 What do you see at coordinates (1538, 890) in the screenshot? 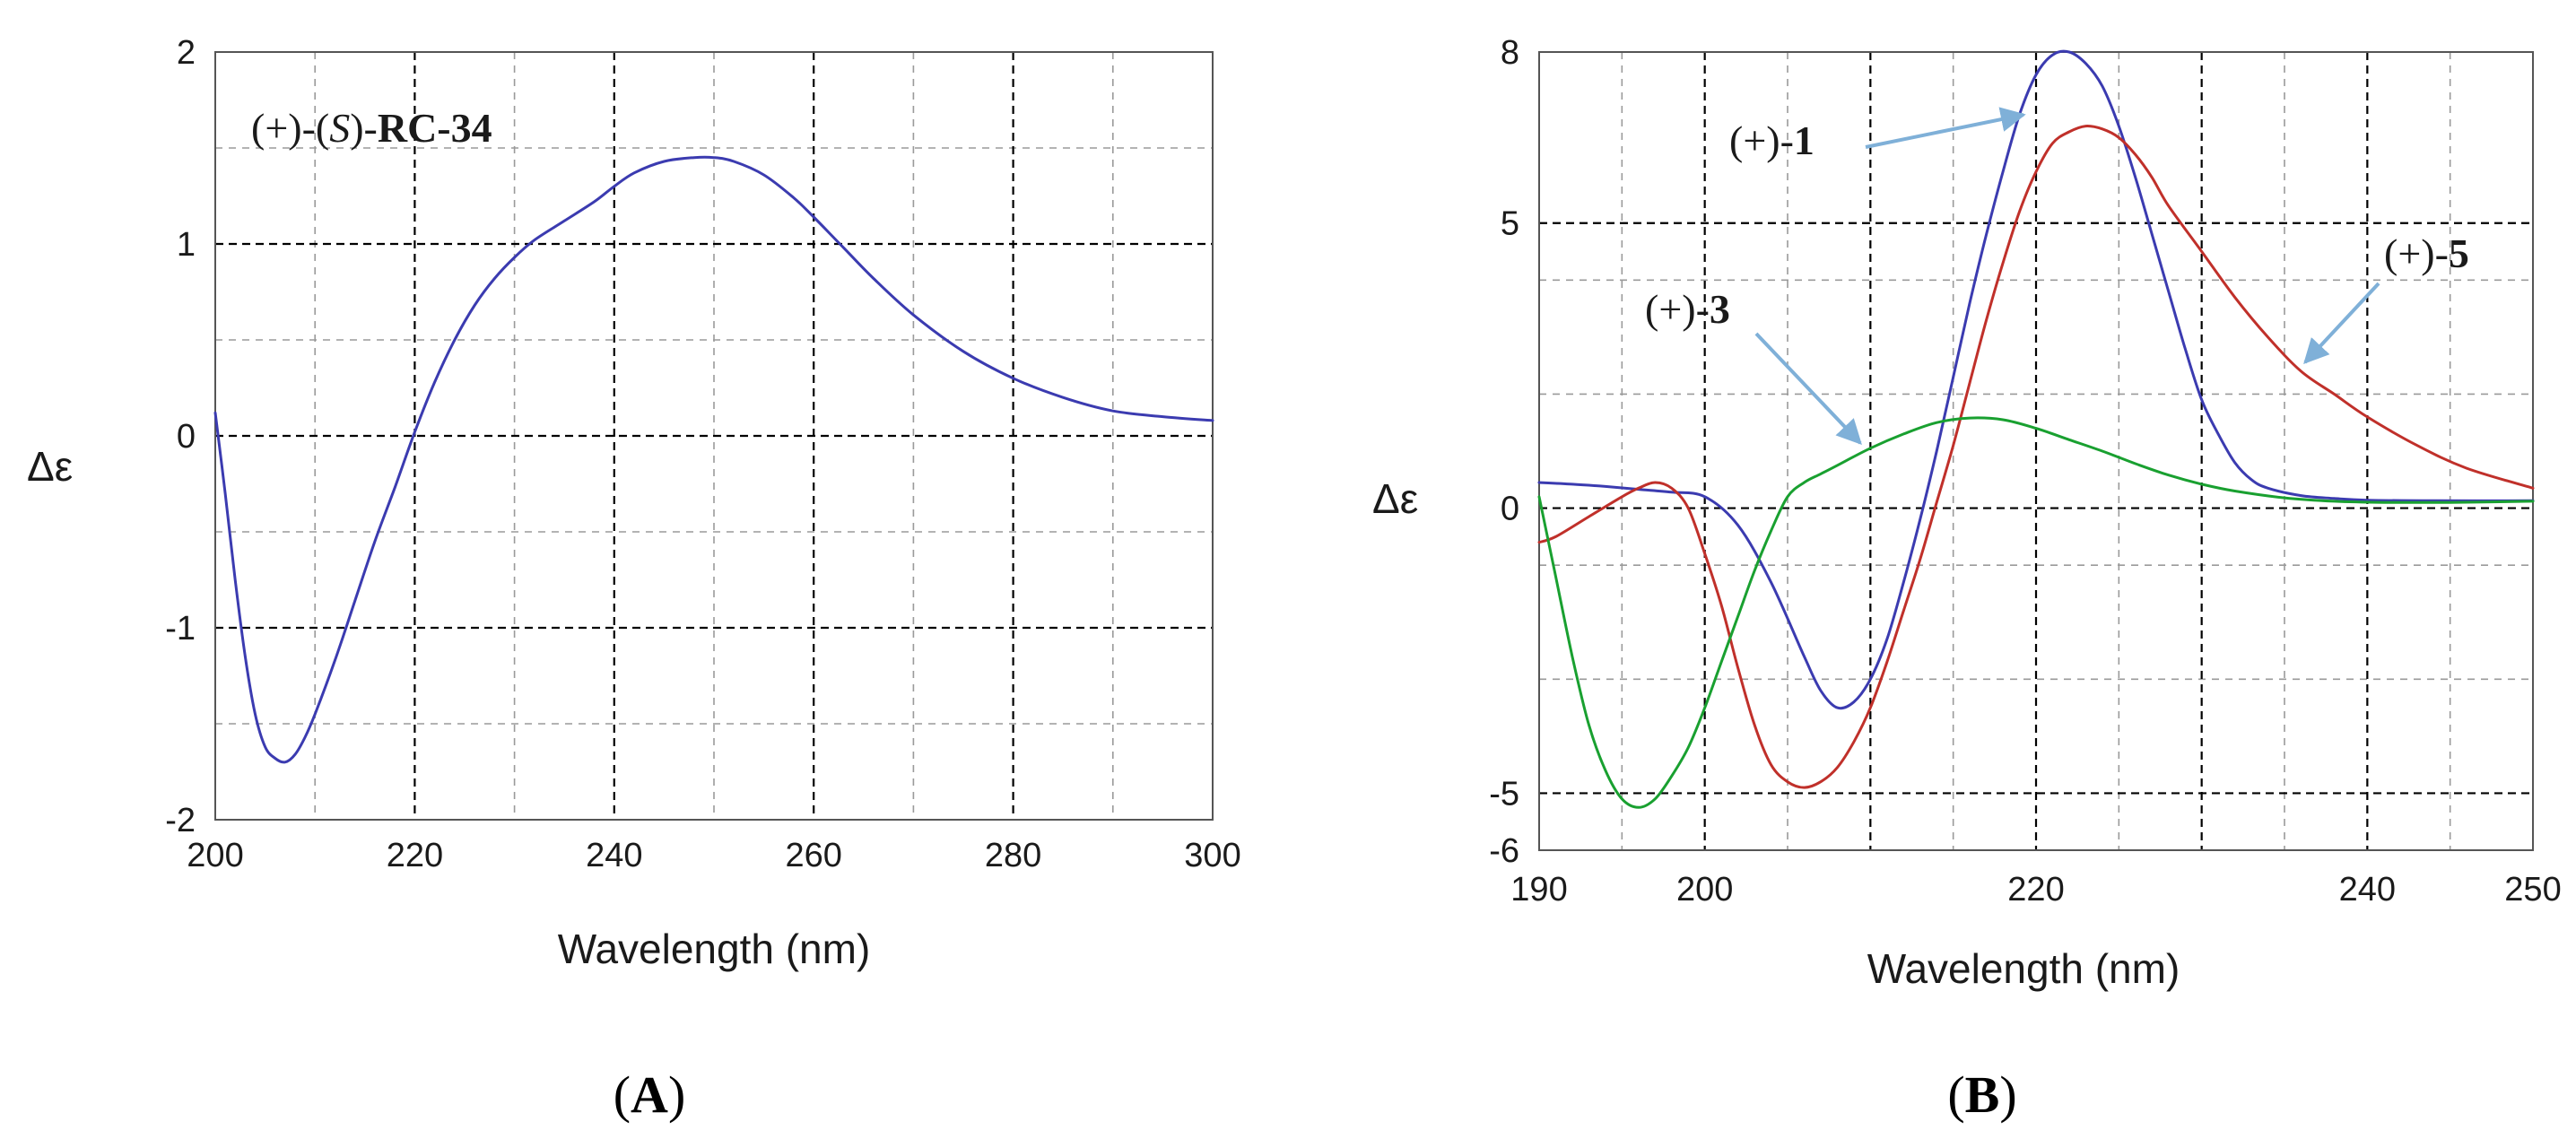
I see `chart-b-x-tick-label: 190` at bounding box center [1538, 890].